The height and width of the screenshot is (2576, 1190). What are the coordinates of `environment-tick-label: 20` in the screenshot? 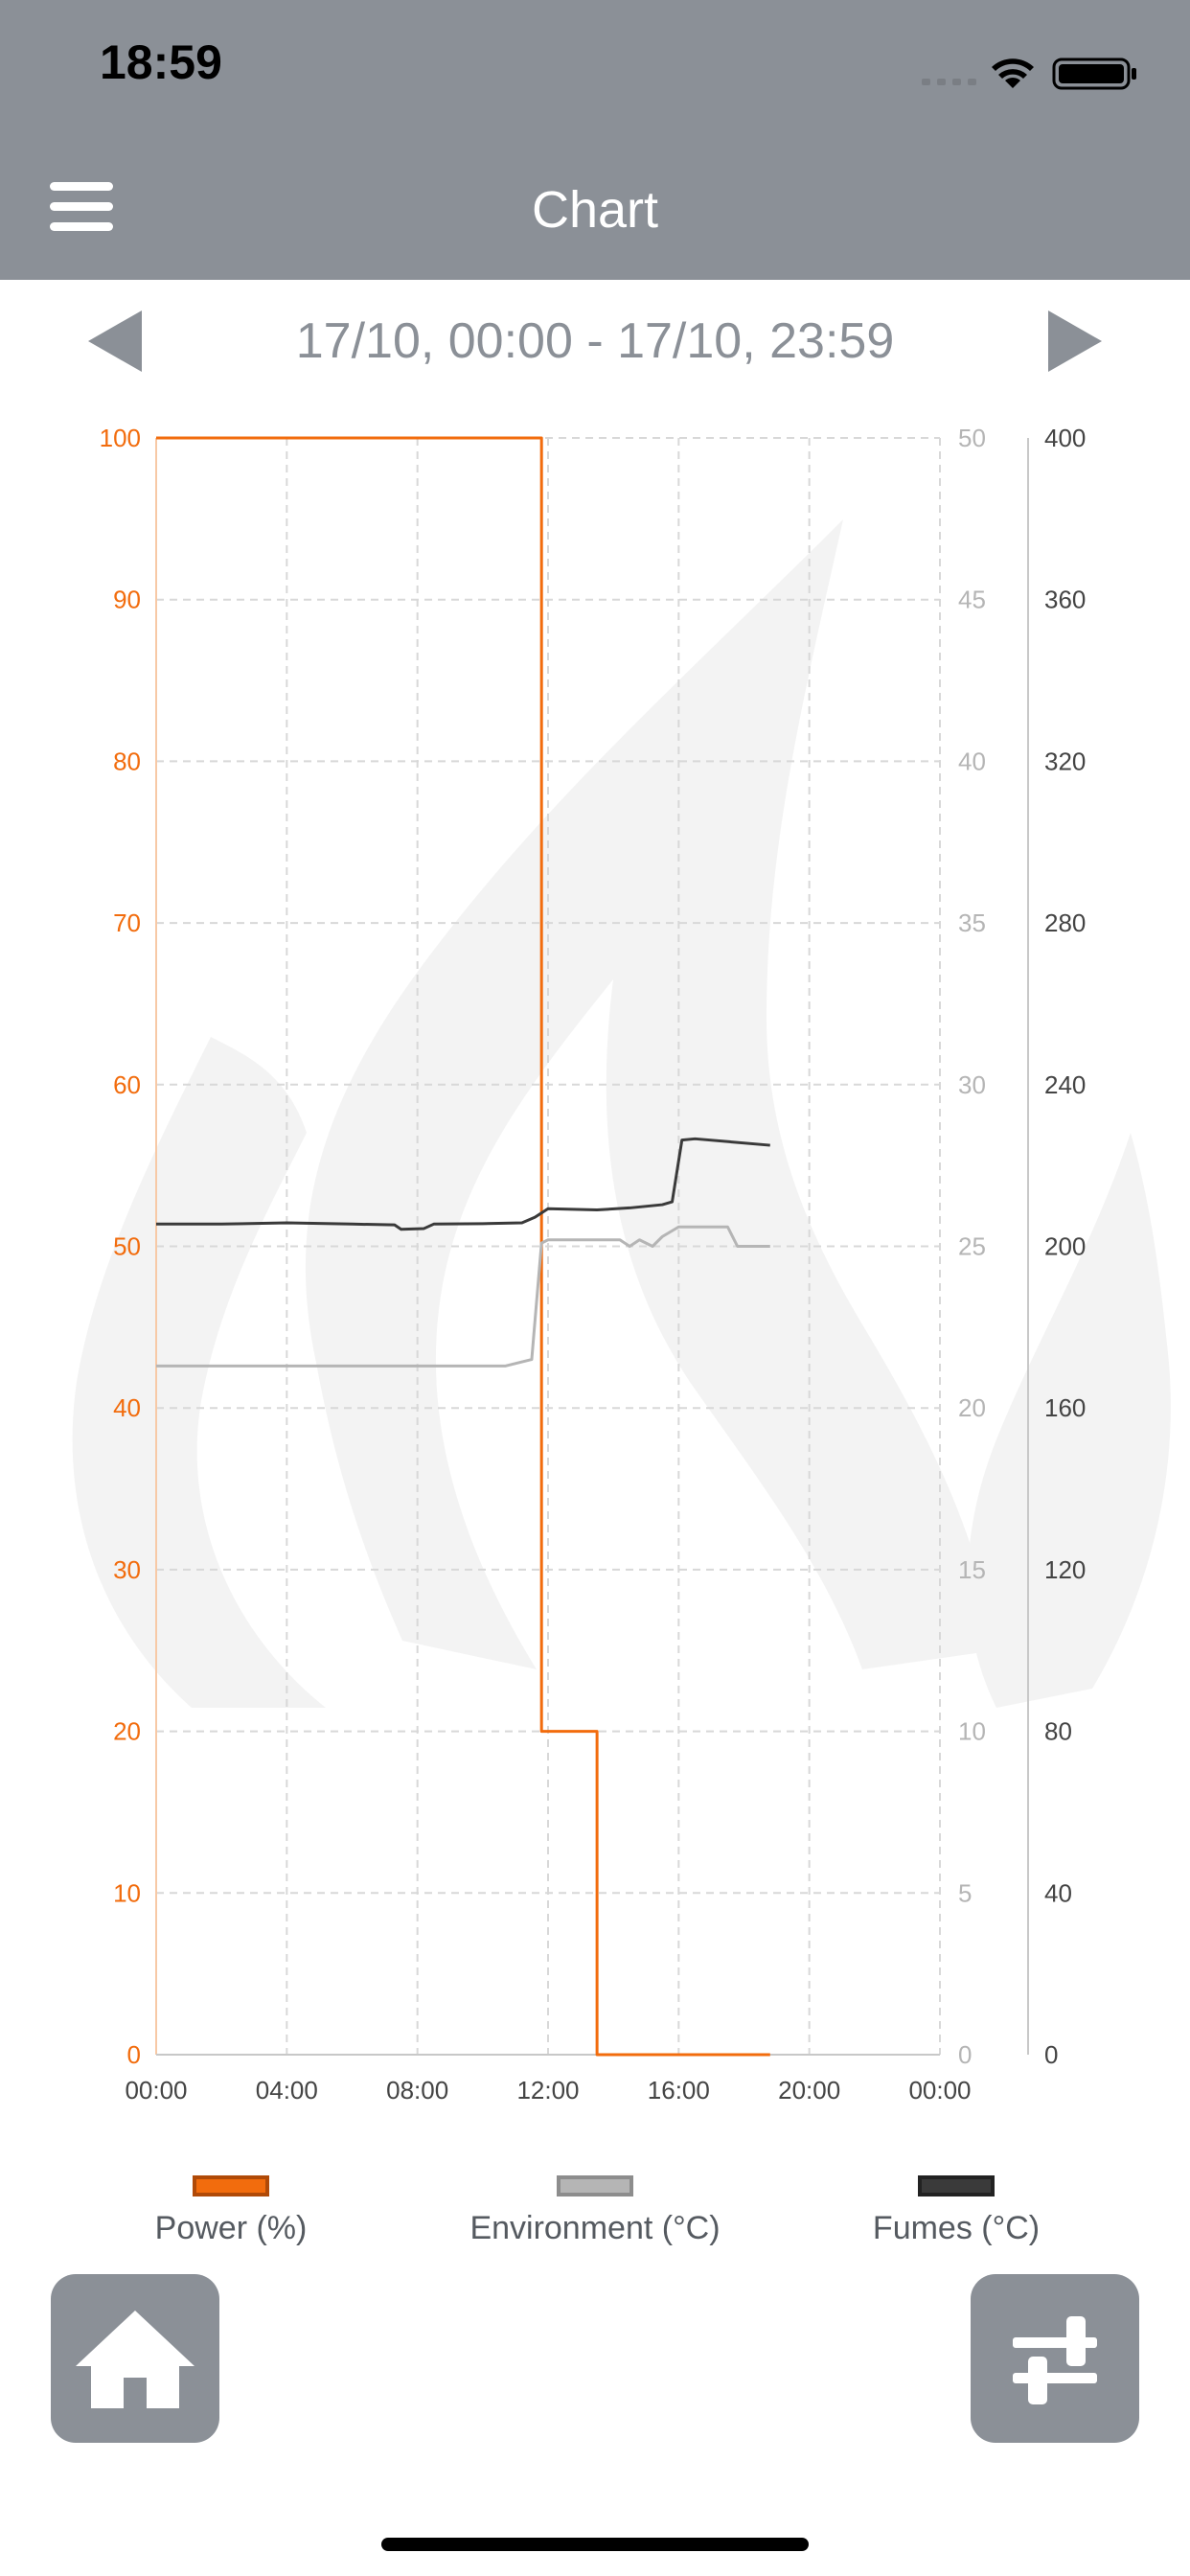 It's located at (972, 1407).